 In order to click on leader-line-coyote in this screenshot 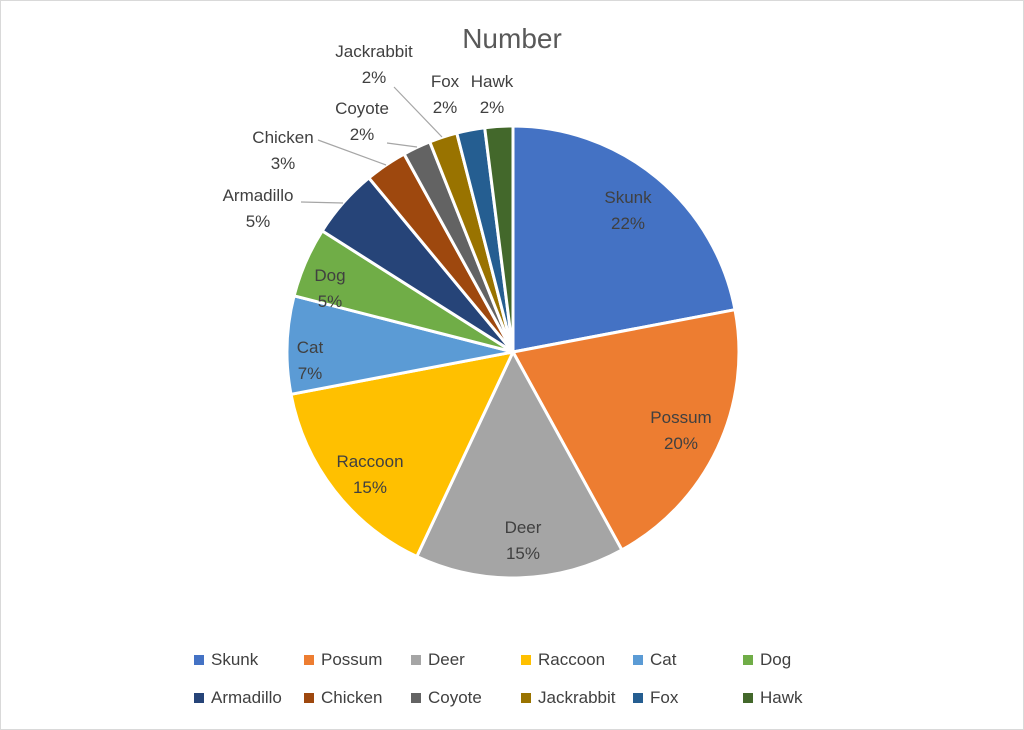, I will do `click(402, 145)`.